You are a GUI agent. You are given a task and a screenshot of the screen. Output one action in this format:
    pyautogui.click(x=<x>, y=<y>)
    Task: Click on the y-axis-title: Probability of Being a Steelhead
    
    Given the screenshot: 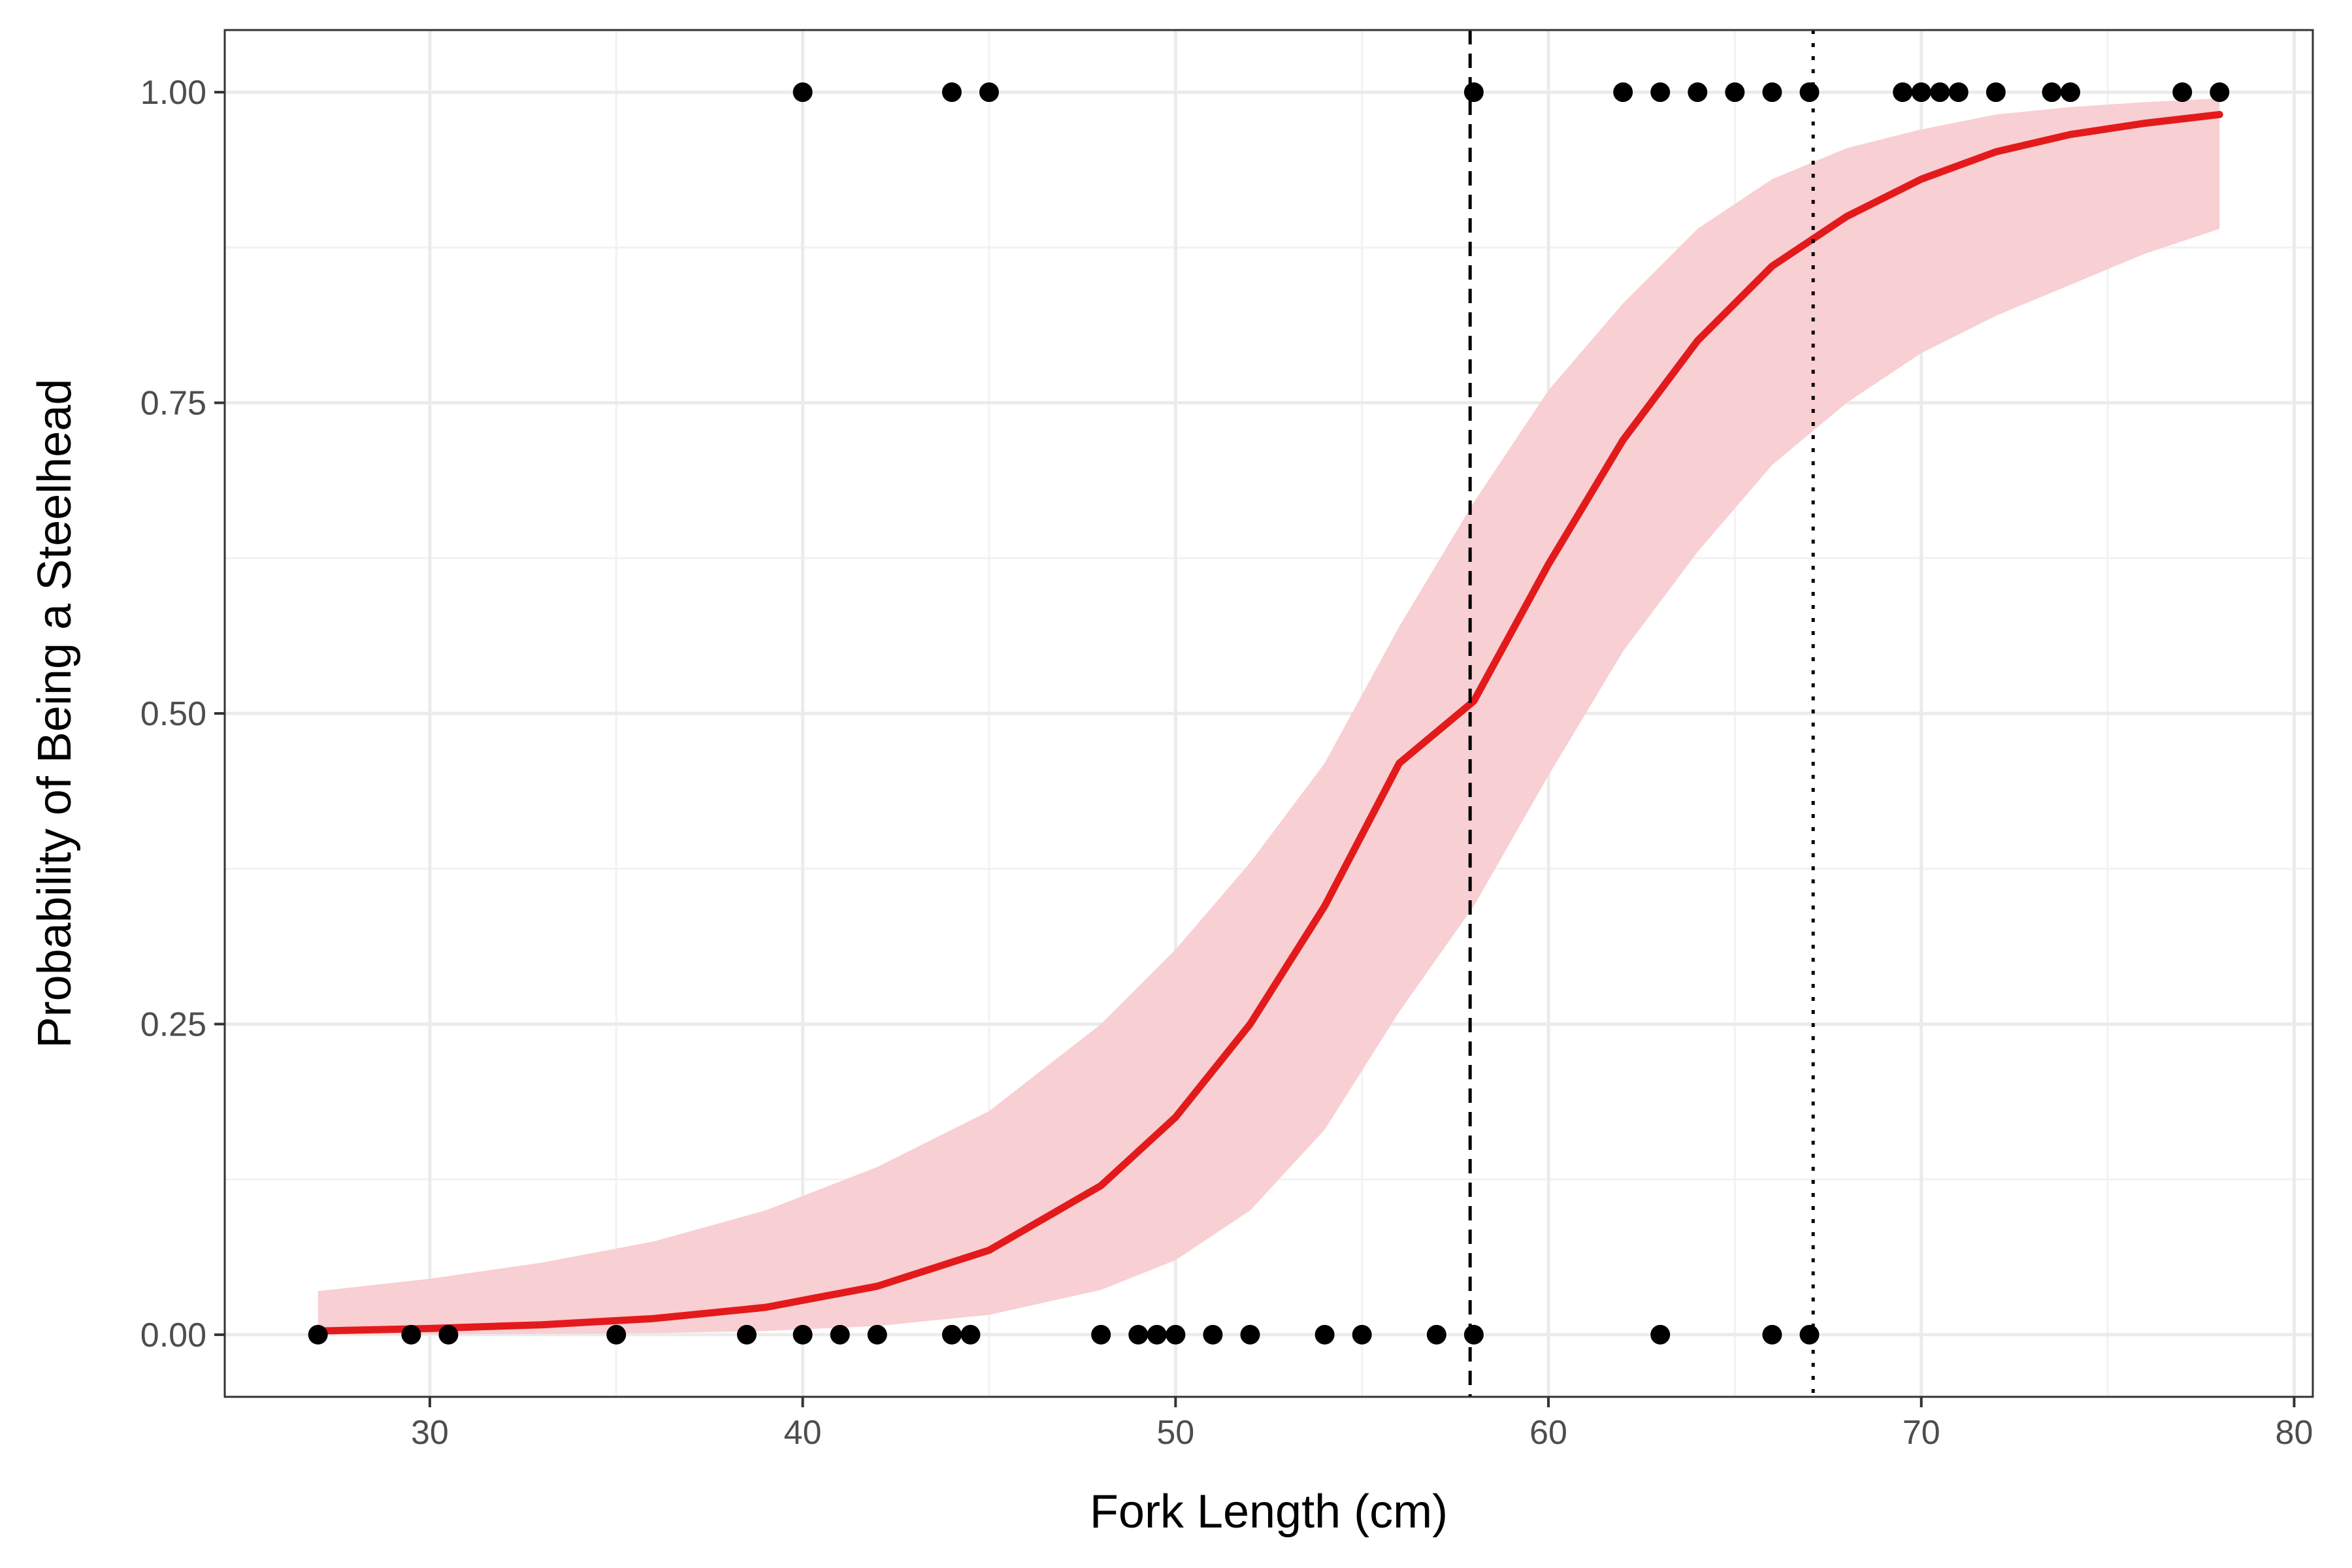 What is the action you would take?
    pyautogui.click(x=55, y=714)
    